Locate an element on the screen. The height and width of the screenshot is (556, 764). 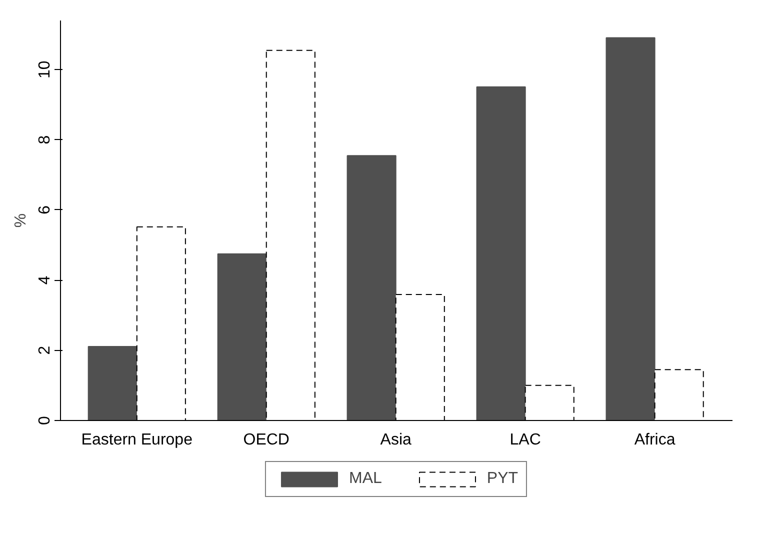
y-tick-label: 4 is located at coordinates (45, 280).